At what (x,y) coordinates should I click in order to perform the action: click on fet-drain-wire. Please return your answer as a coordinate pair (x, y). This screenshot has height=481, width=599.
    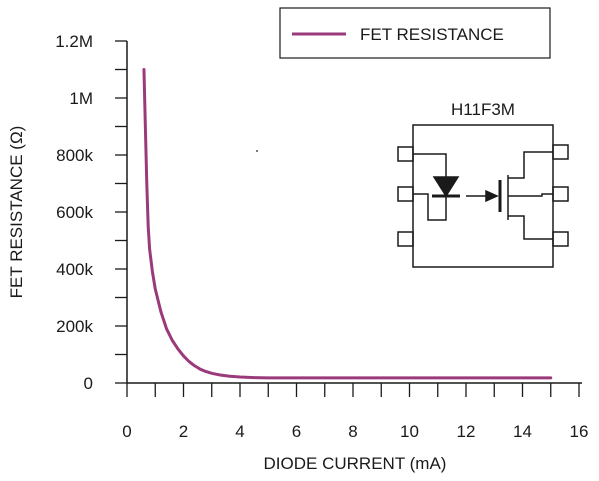
    Looking at the image, I should click on (530, 165).